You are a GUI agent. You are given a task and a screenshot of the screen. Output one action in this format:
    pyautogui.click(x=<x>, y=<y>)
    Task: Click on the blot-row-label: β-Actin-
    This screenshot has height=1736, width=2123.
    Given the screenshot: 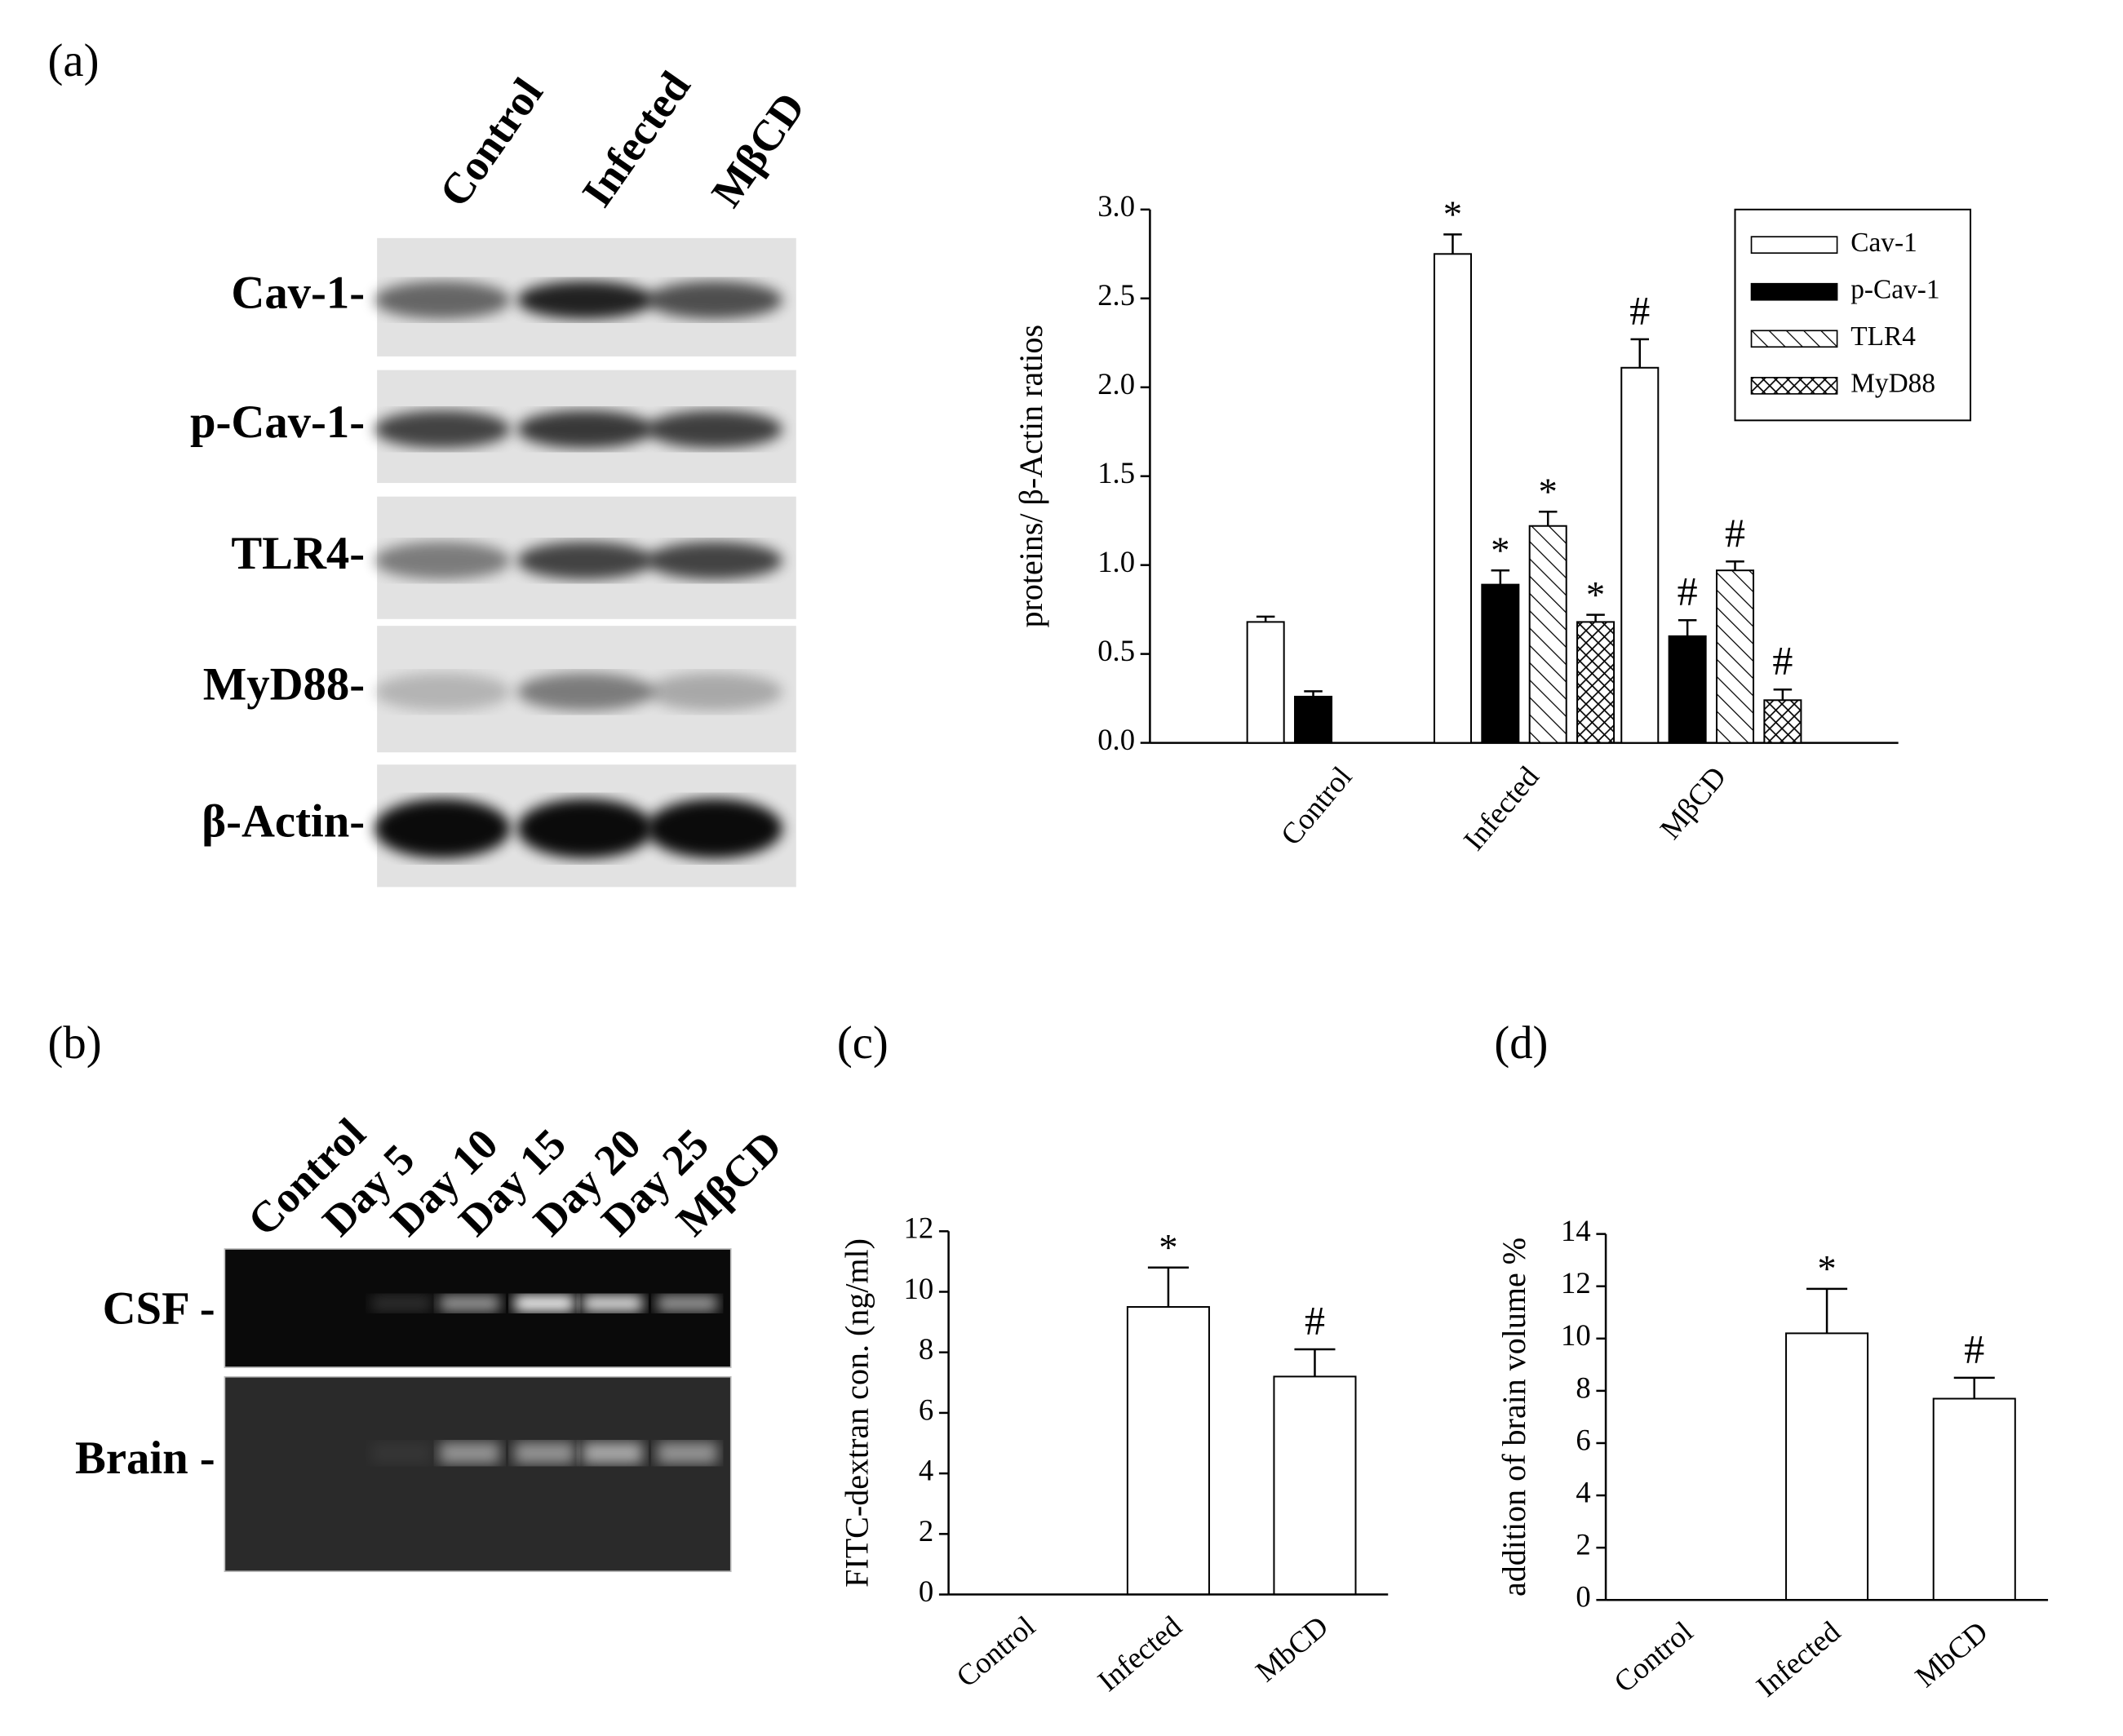 What is the action you would take?
    pyautogui.click(x=283, y=821)
    